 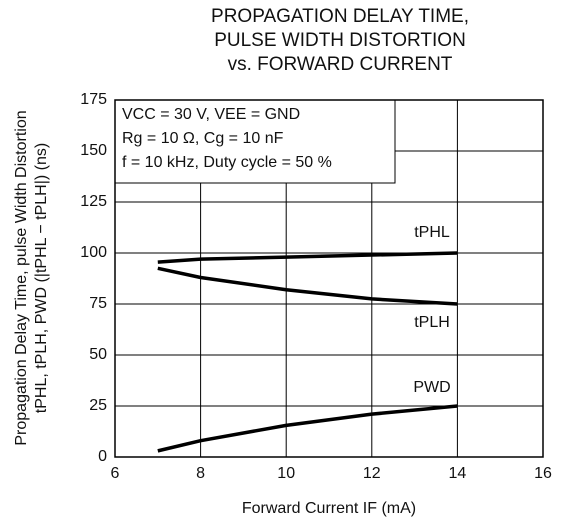 What do you see at coordinates (98, 303) in the screenshot?
I see `y-tick-label: 75` at bounding box center [98, 303].